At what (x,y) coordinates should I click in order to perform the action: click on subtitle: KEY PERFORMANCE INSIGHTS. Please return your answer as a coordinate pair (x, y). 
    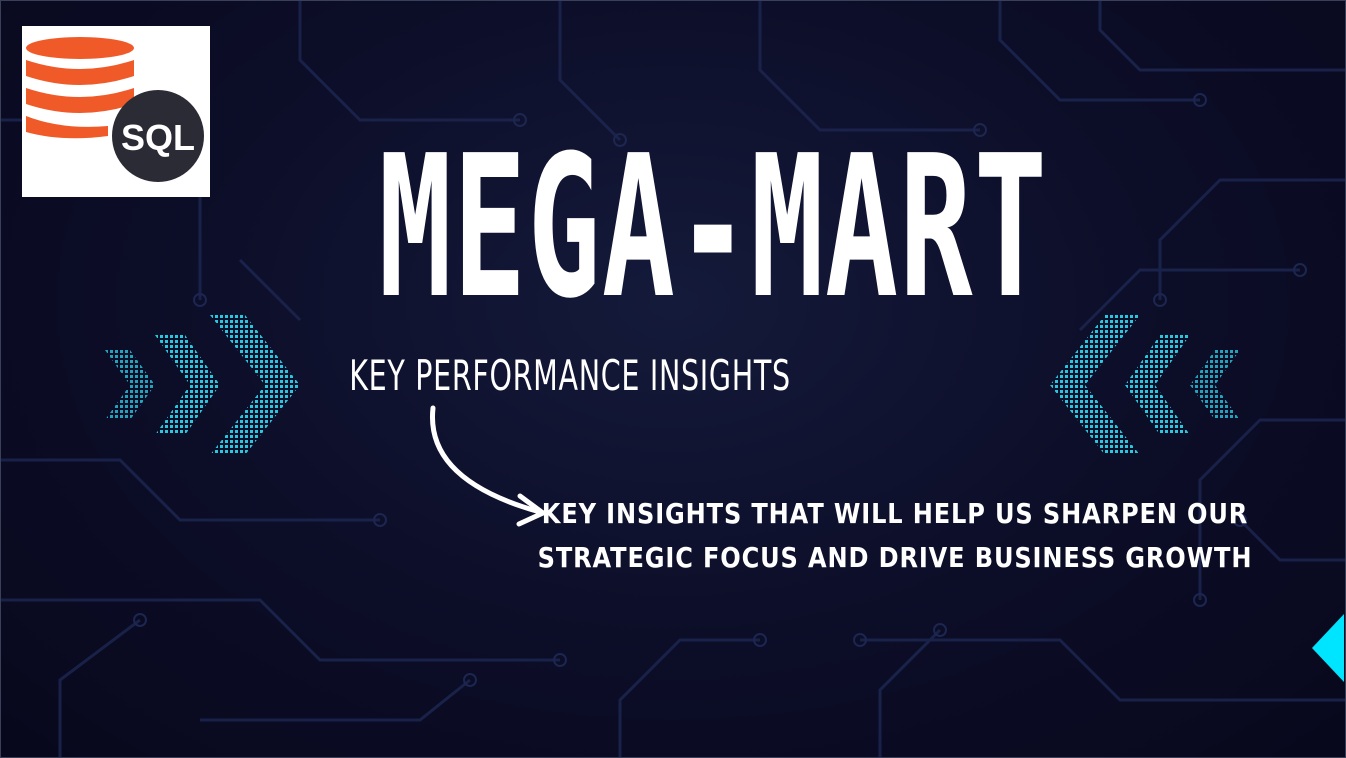
    Looking at the image, I should click on (570, 375).